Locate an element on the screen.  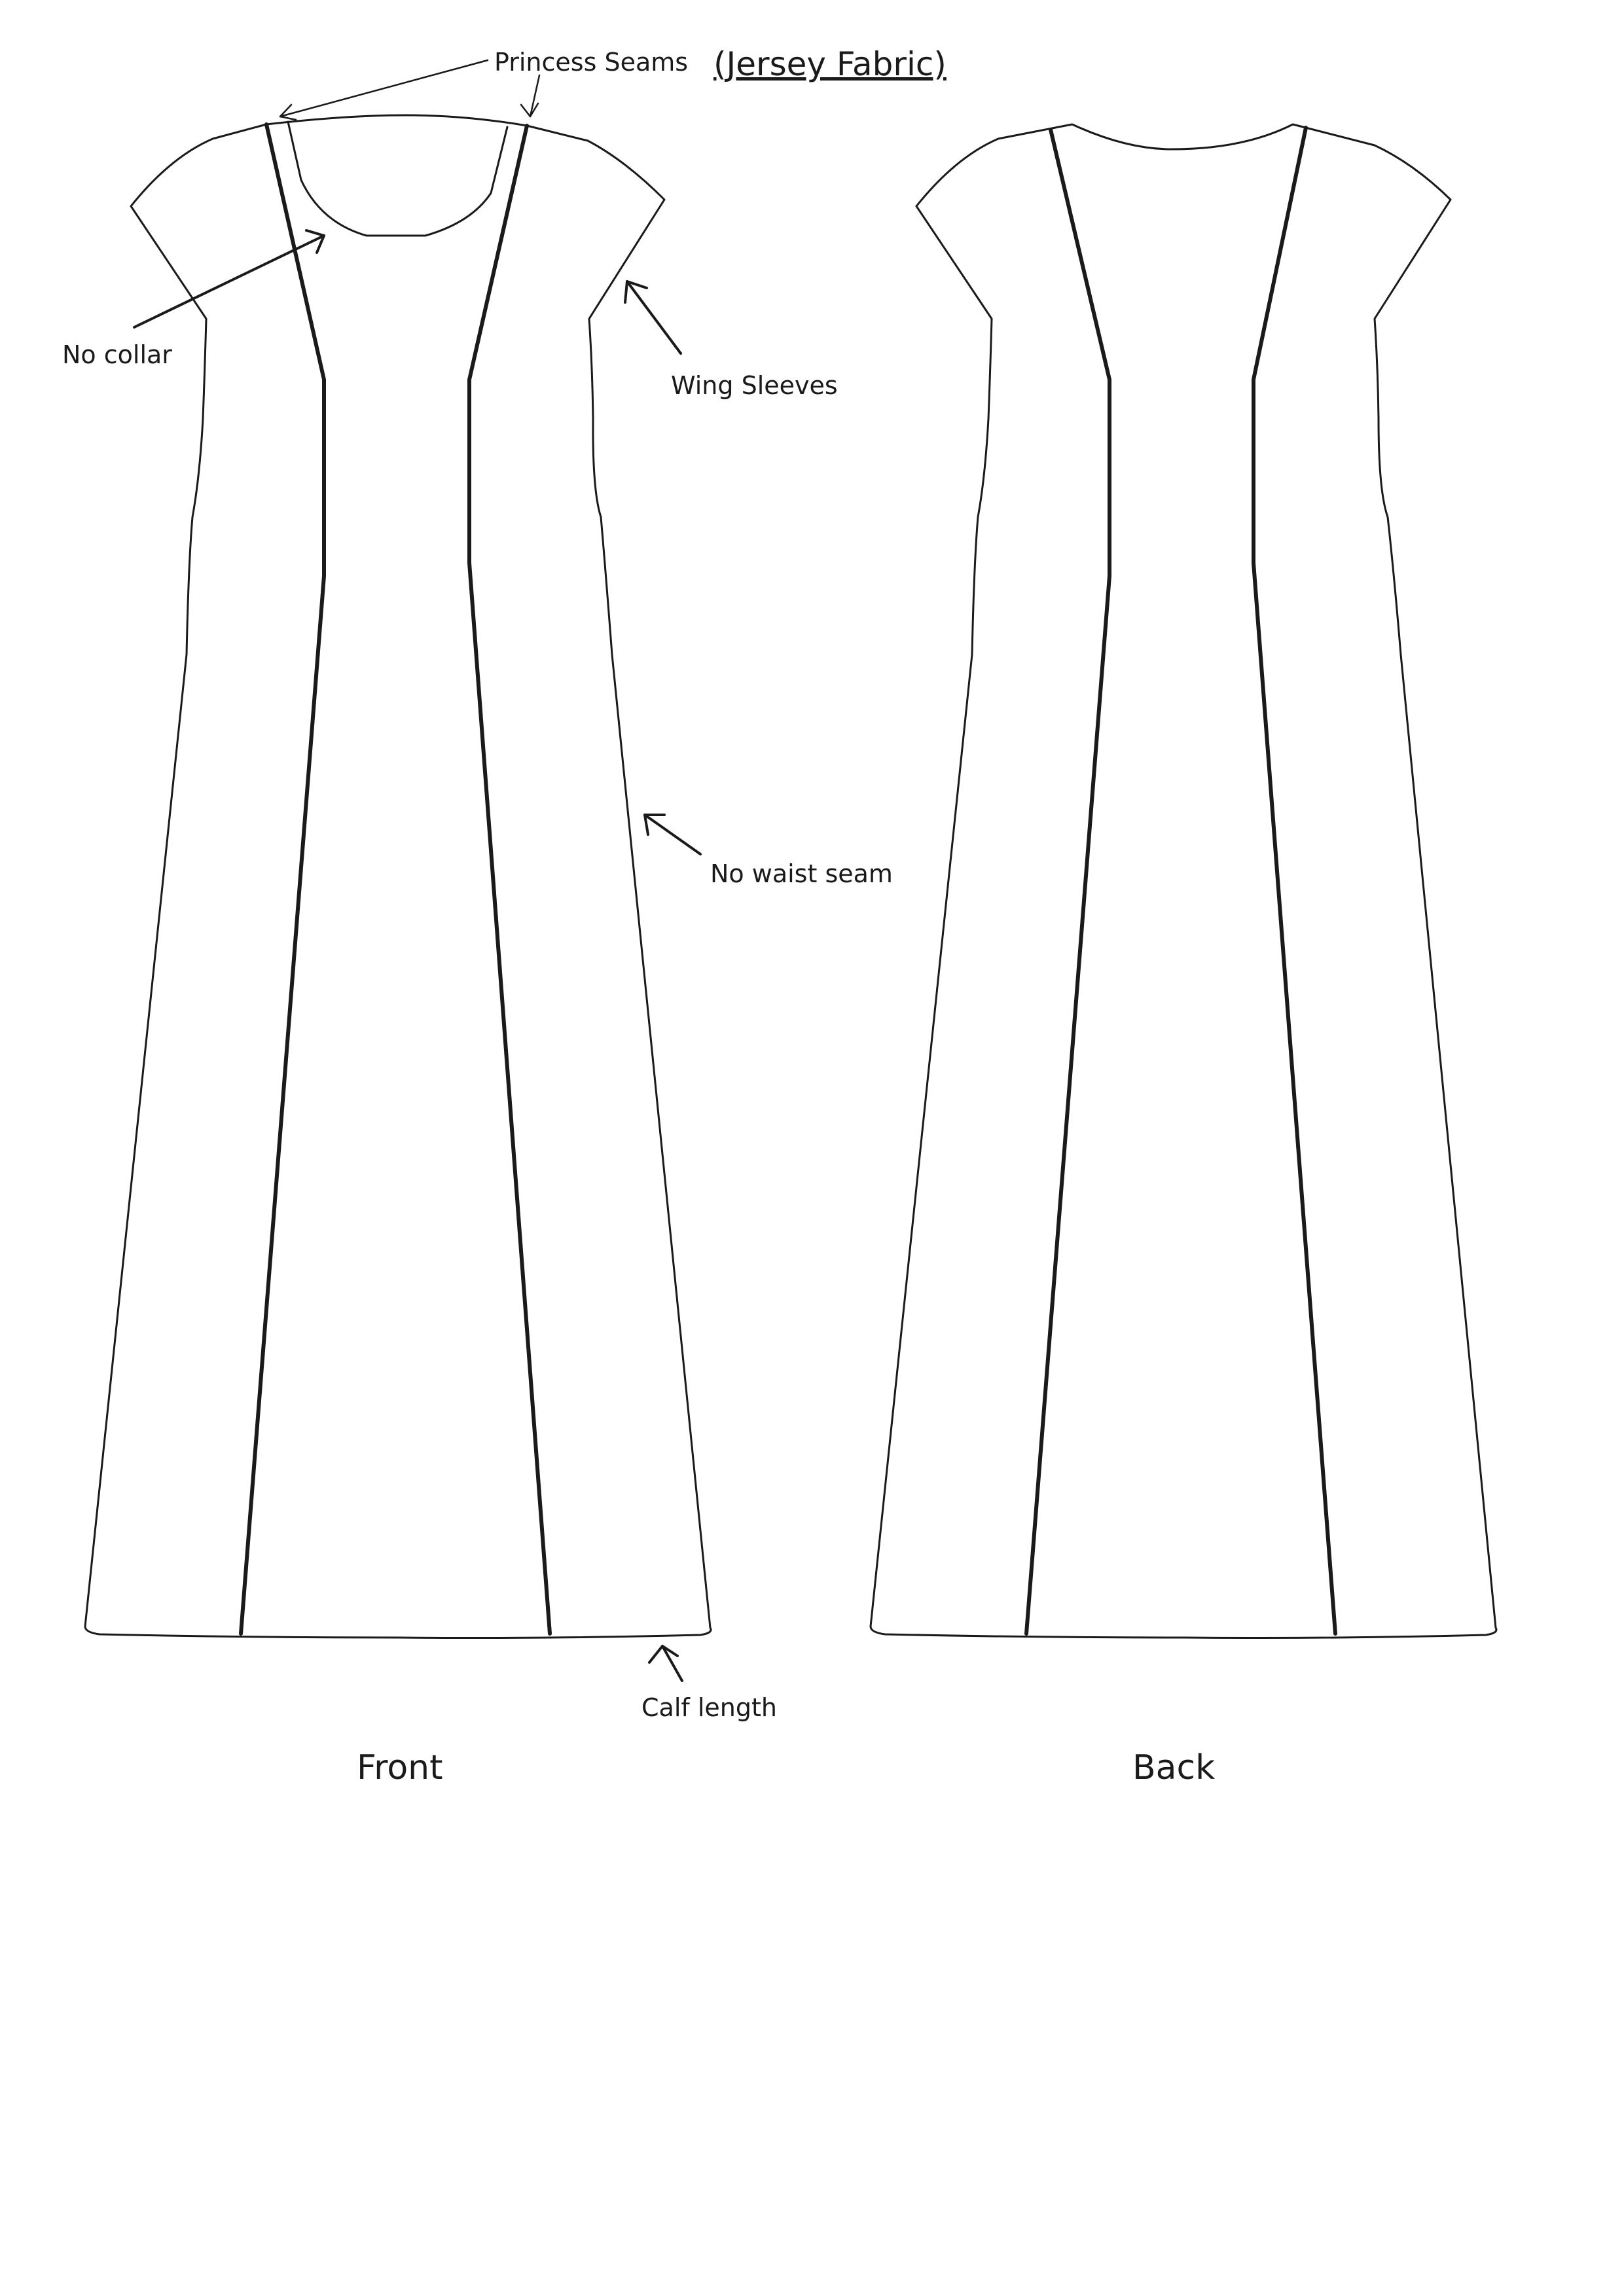
princess-seam-arrow-right-head is located at coordinates (529, 110).